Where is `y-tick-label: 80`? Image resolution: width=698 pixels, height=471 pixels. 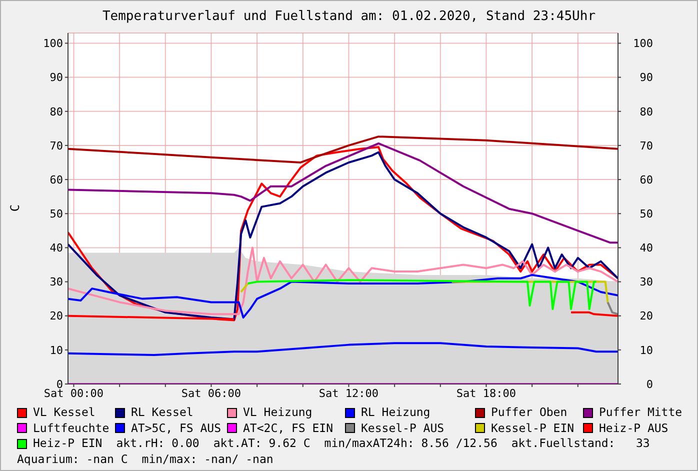
y-tick-label: 80 is located at coordinates (56, 111).